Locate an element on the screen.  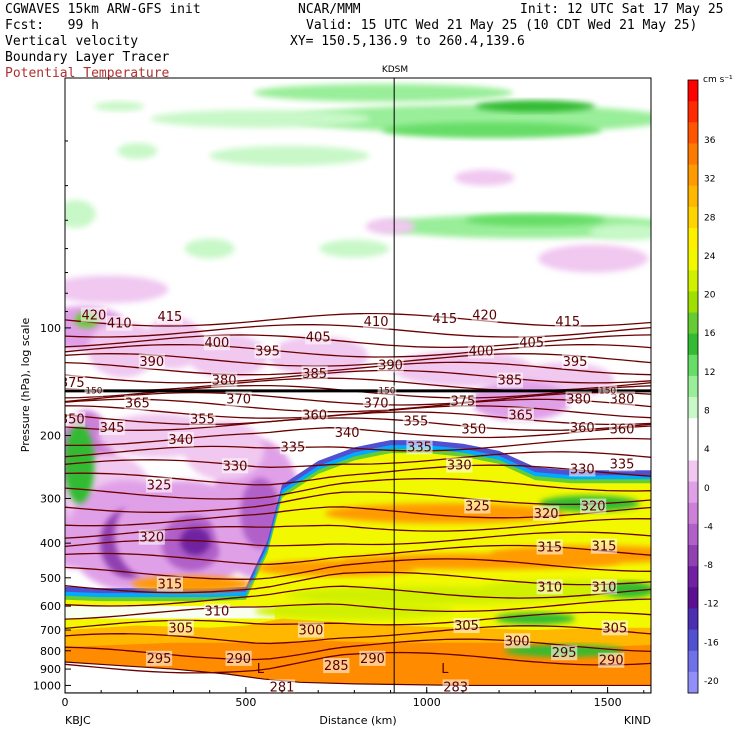
theta-label: 340 is located at coordinates (347, 433).